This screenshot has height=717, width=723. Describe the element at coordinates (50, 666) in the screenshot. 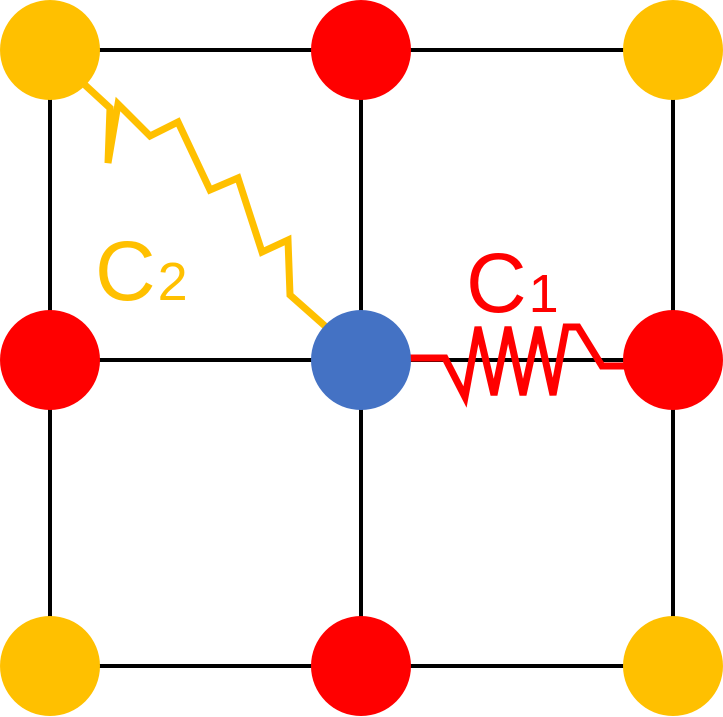

I see `atom-bottom-left` at that location.